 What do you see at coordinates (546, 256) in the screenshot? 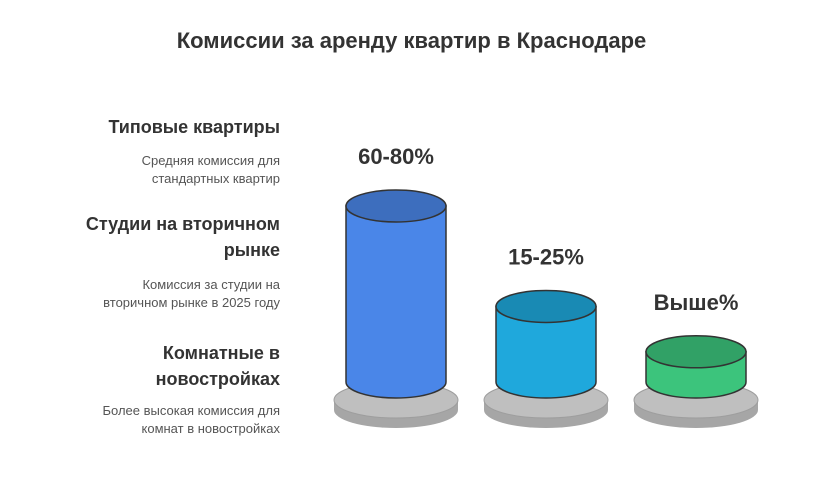
I see `bar-2-value-label: 15-25%` at bounding box center [546, 256].